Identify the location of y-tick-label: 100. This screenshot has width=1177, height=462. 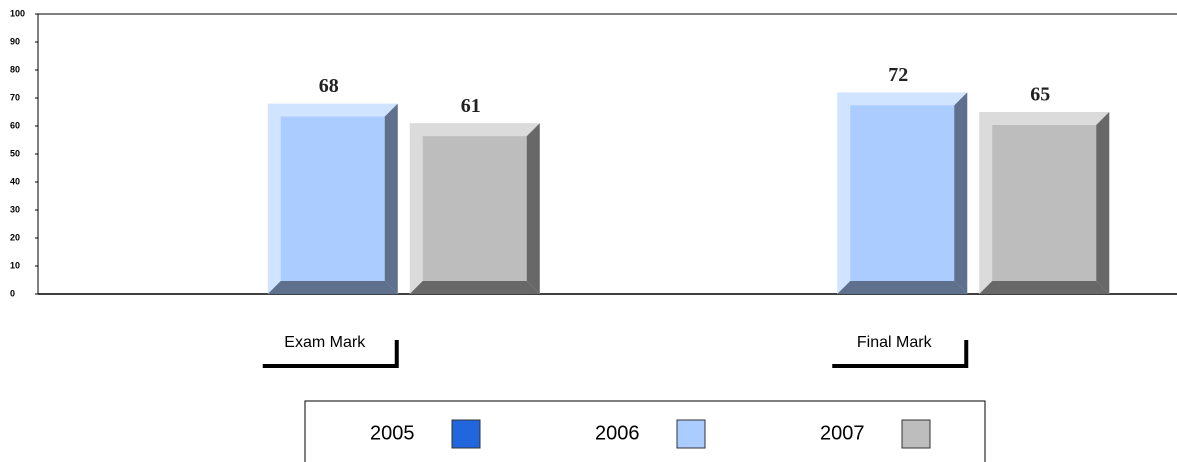
(17, 13).